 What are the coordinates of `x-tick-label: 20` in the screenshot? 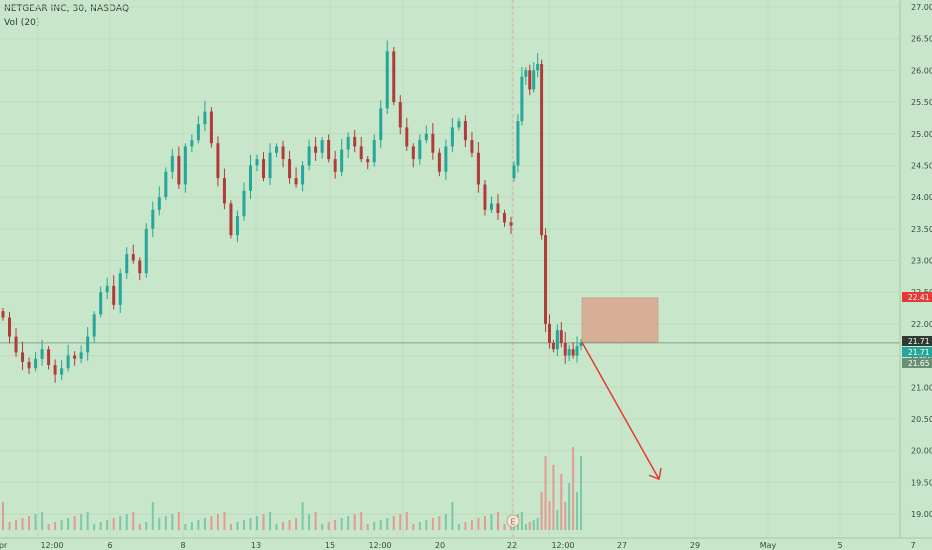 It's located at (440, 545).